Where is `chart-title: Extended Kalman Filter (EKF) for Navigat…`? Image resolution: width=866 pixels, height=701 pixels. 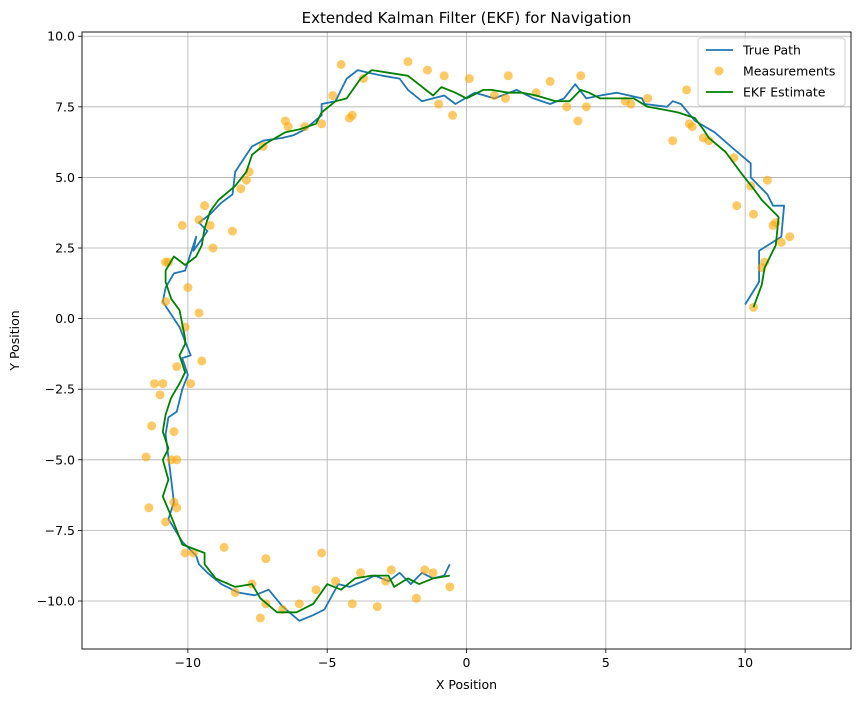 chart-title: Extended Kalman Filter (EKF) for Navigat… is located at coordinates (467, 18).